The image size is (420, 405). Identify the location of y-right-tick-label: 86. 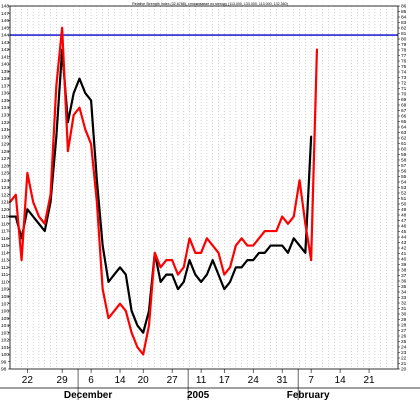
(404, 7).